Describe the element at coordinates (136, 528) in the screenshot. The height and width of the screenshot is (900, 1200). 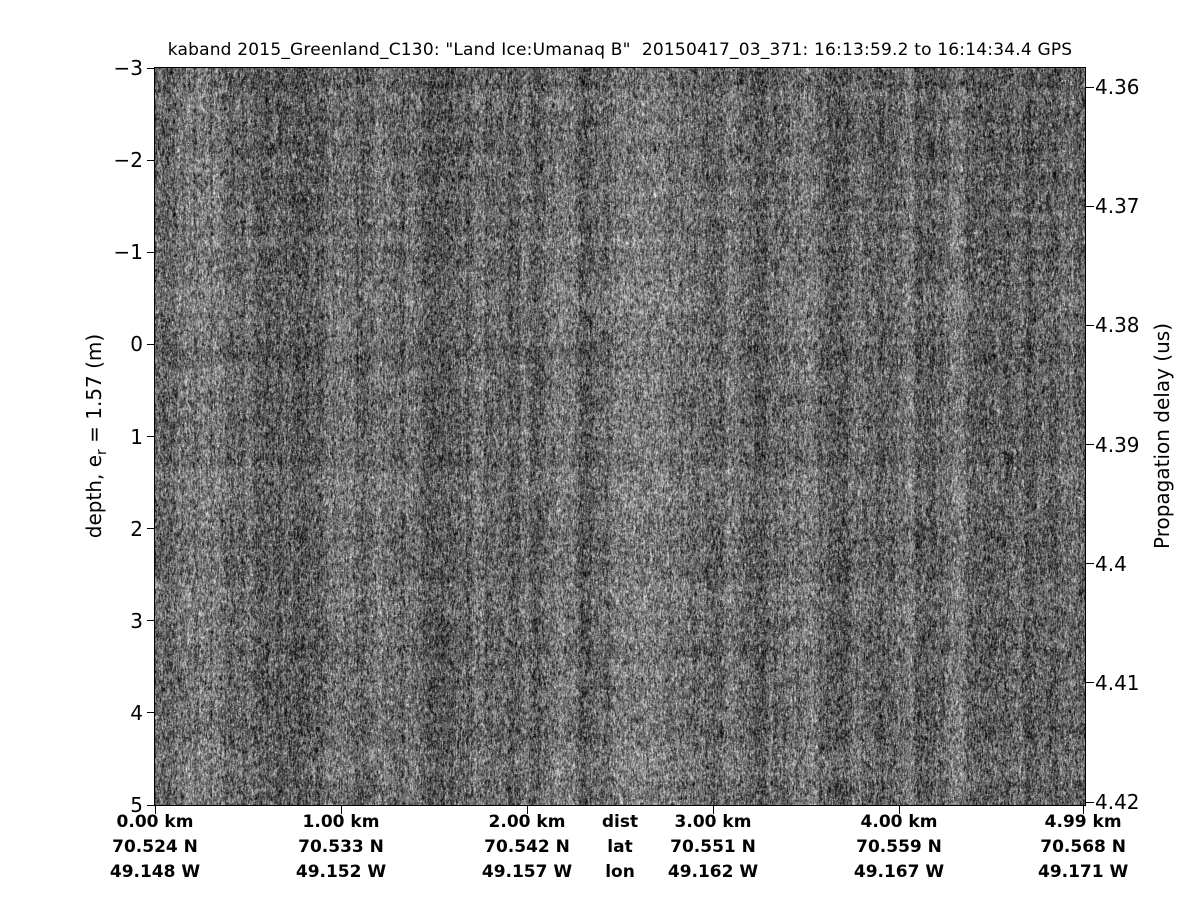
I see `y-tick-label-left: 2` at that location.